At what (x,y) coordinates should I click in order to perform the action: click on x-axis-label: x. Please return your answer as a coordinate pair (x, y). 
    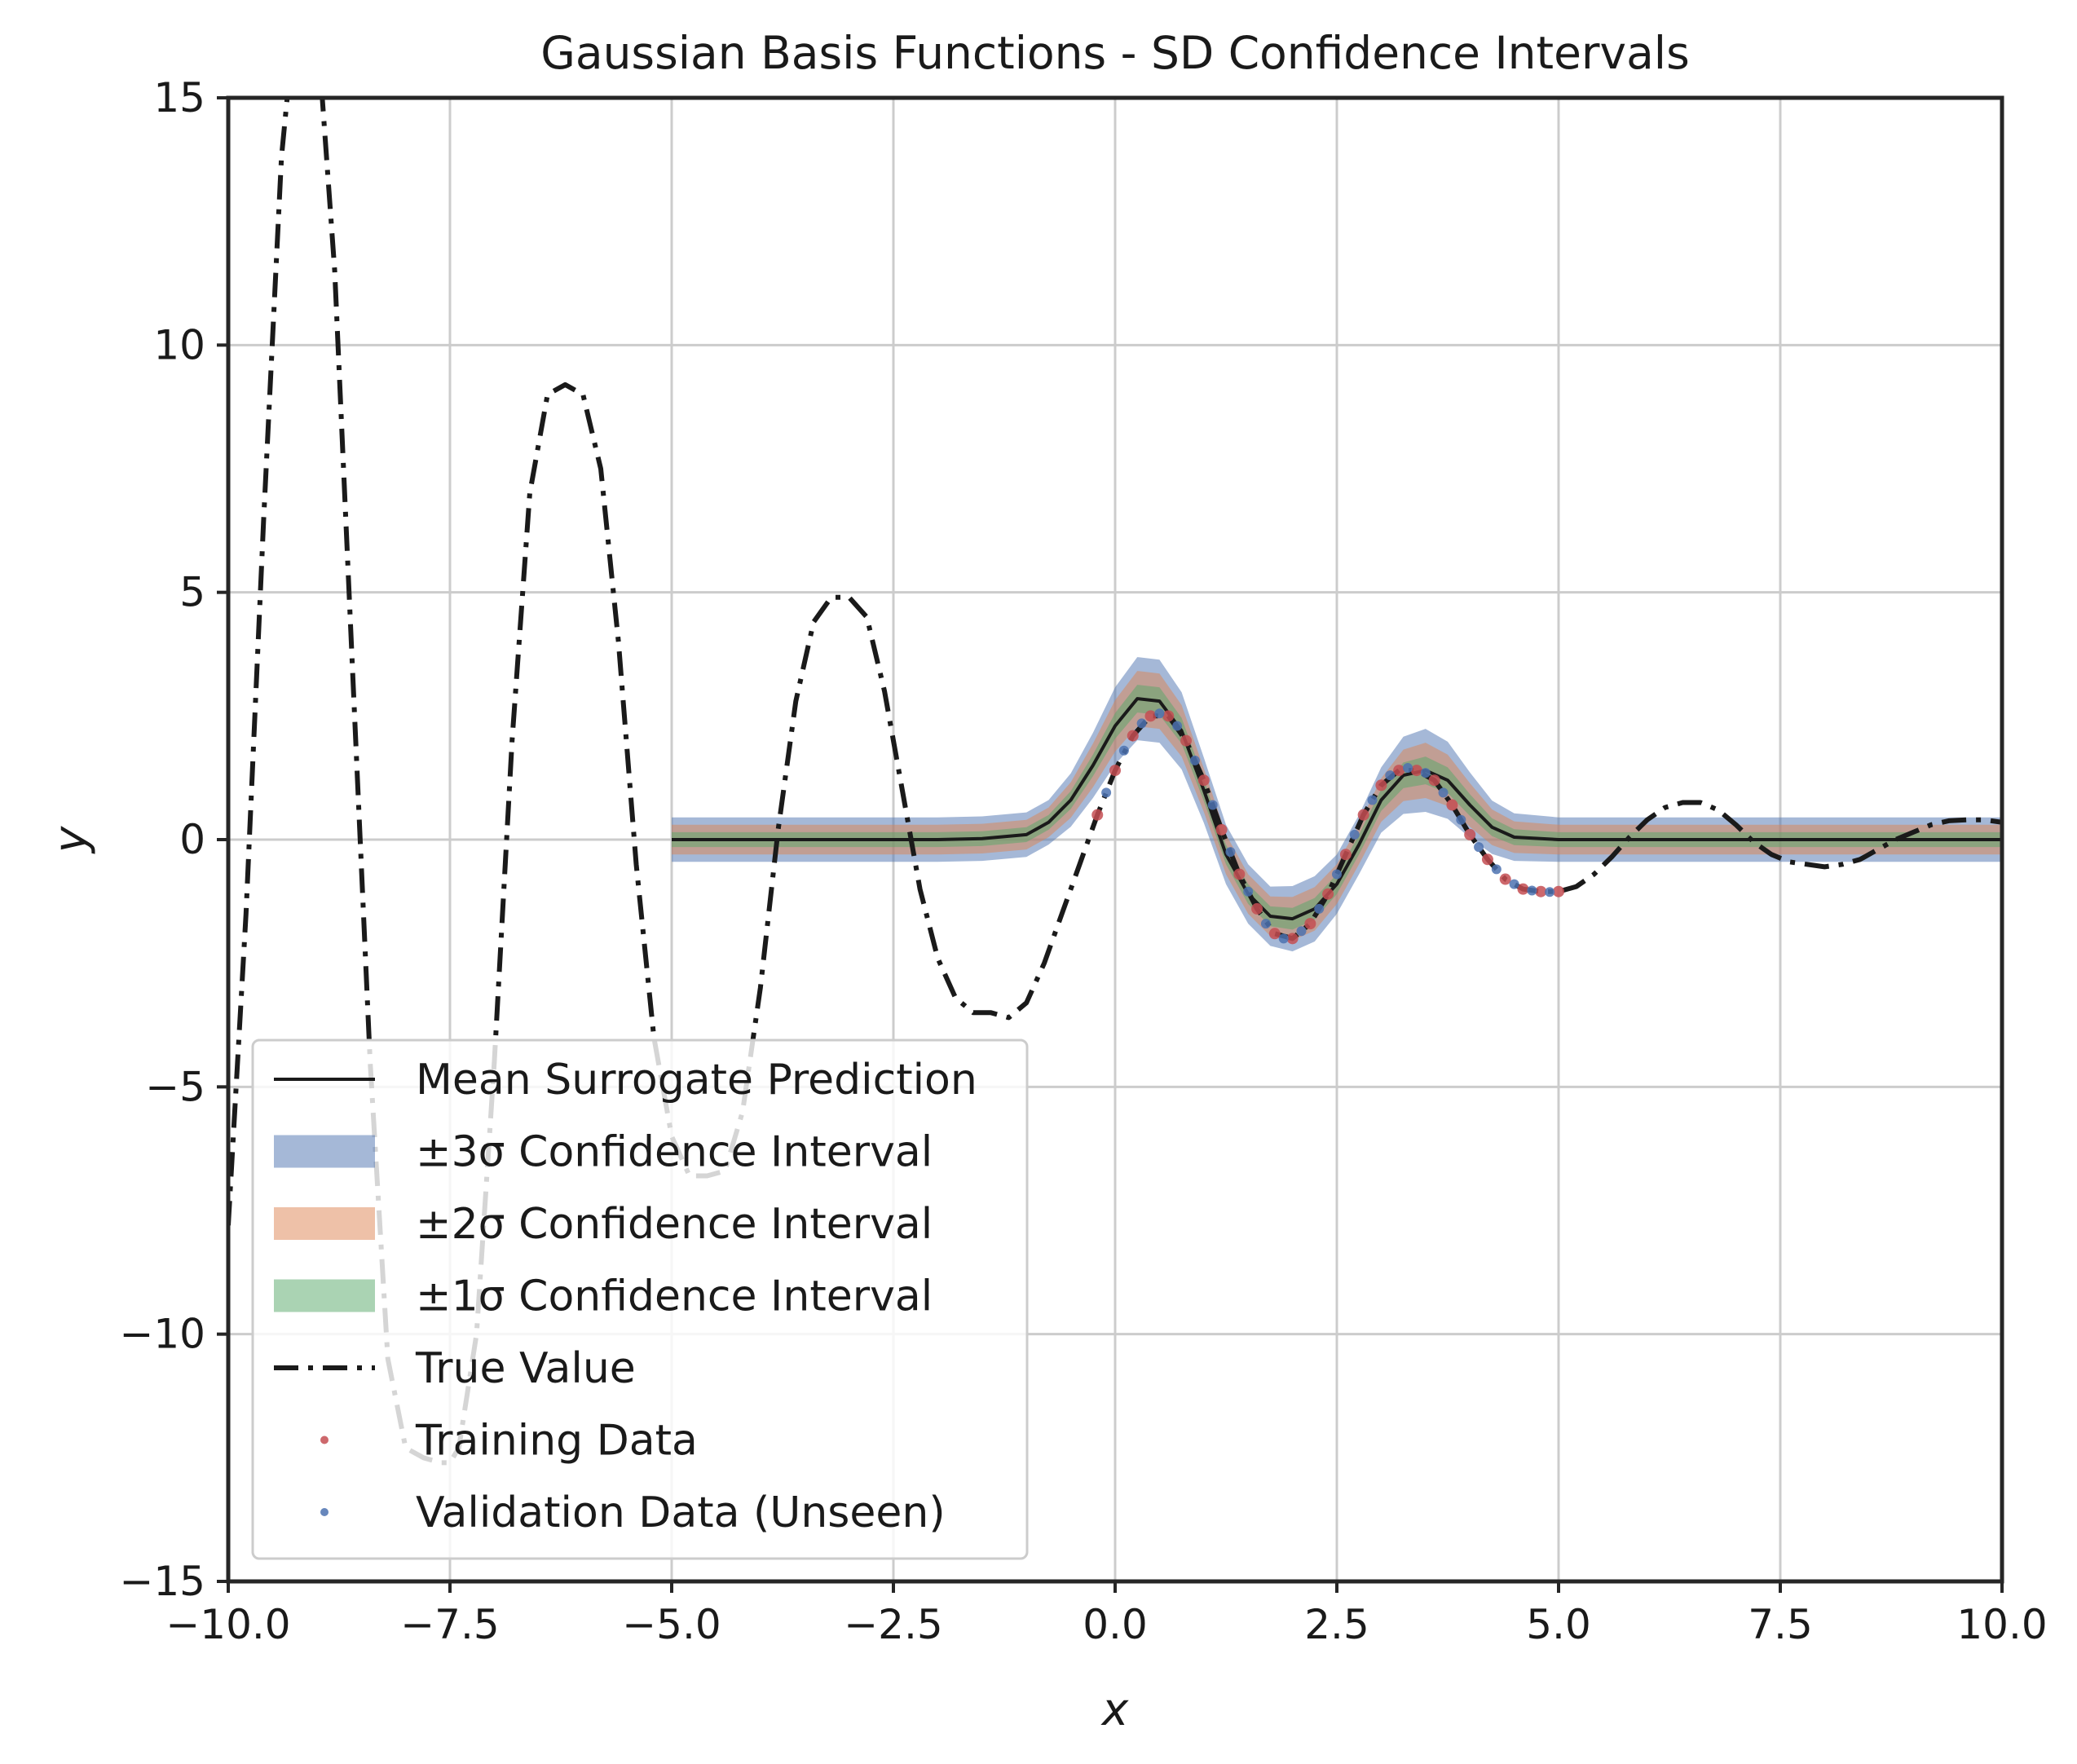
    Looking at the image, I should click on (1114, 1709).